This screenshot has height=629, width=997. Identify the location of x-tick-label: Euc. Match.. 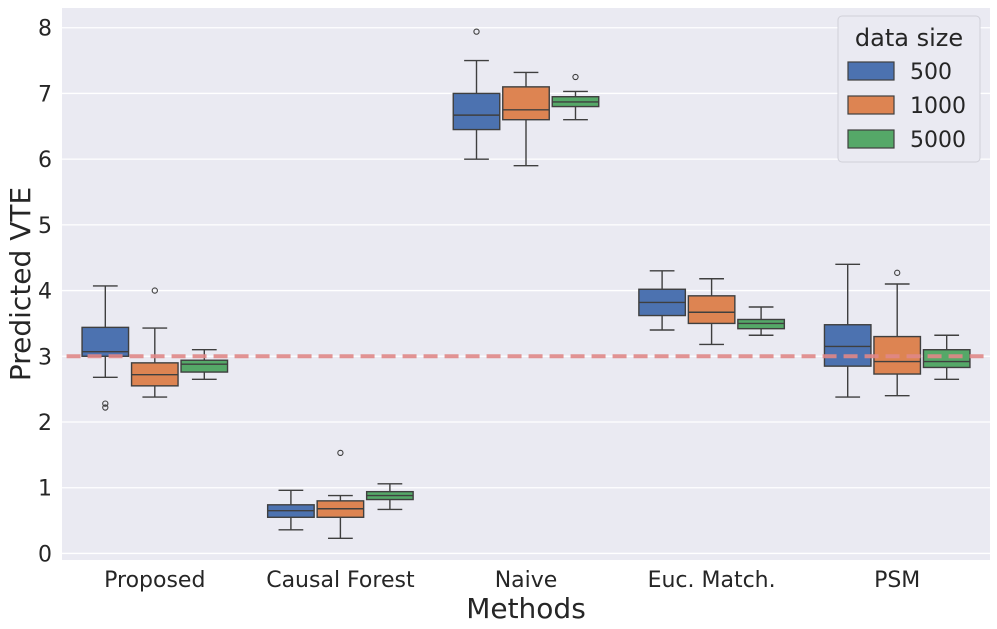
(712, 580).